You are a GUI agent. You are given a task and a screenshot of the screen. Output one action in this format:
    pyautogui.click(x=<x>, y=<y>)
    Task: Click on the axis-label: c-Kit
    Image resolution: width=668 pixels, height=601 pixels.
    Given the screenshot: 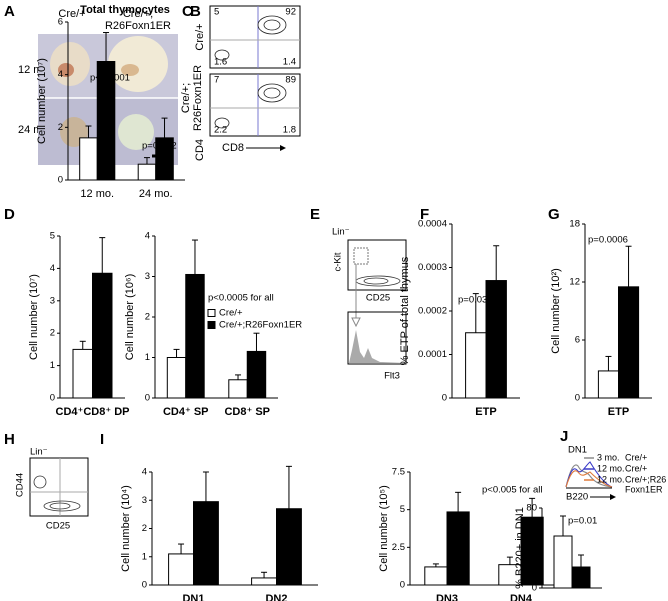 What is the action you would take?
    pyautogui.click(x=338, y=261)
    